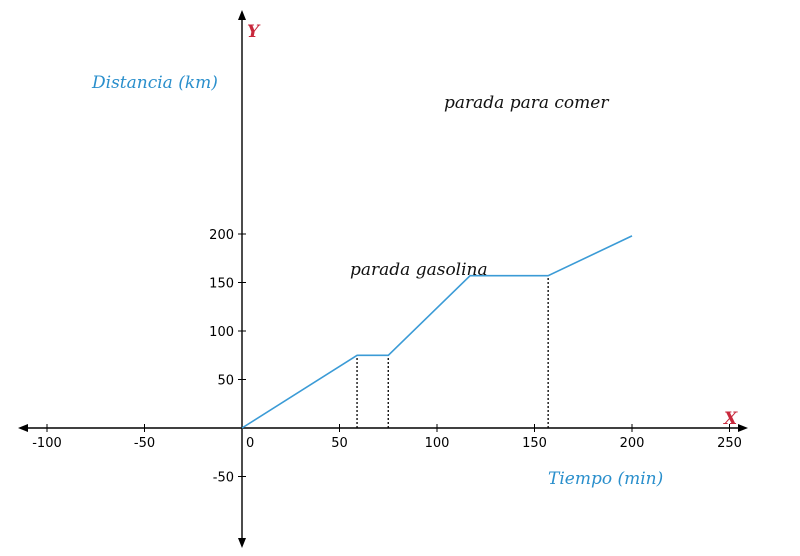  What do you see at coordinates (452, 351) in the screenshot?
I see `reference-lines` at bounding box center [452, 351].